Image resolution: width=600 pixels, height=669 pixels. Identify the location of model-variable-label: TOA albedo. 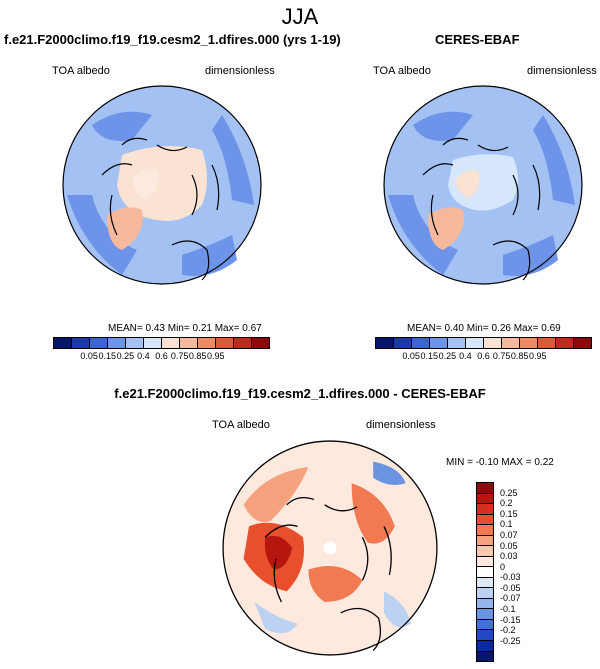
(81, 71).